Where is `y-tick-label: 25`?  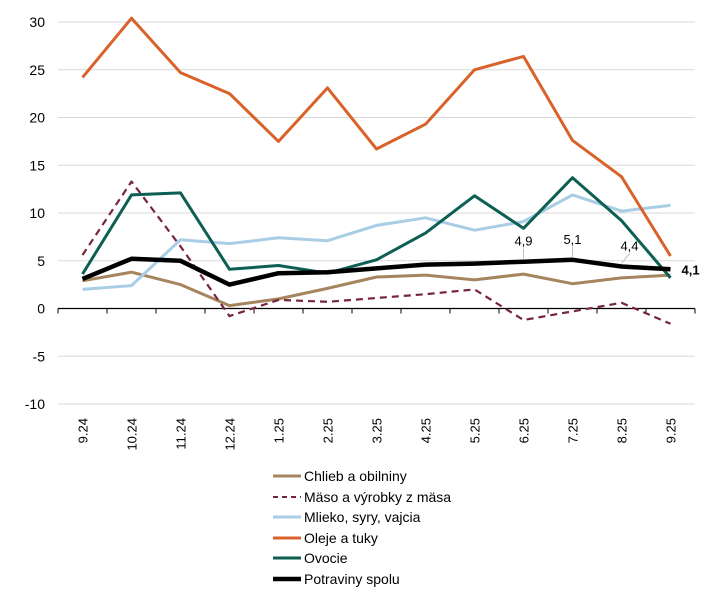 y-tick-label: 25 is located at coordinates (37, 70).